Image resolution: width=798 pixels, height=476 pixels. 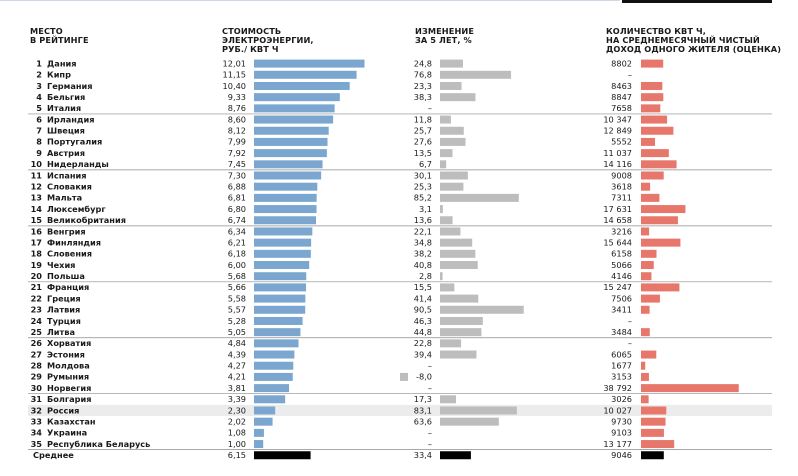 I want to click on rank-label: 5, so click(x=39, y=108).